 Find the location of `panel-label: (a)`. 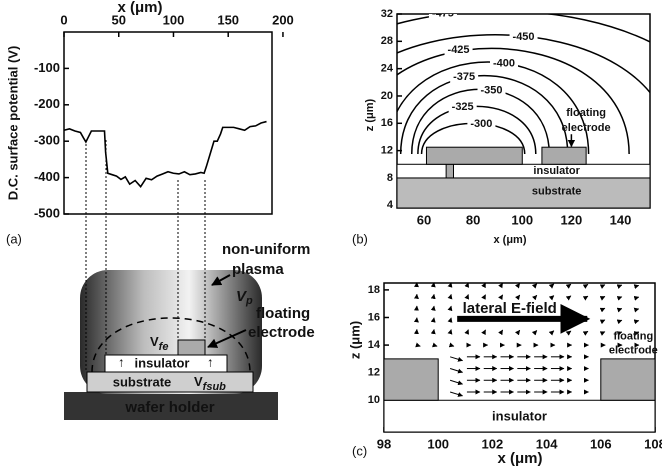

panel-label: (a) is located at coordinates (14, 238).